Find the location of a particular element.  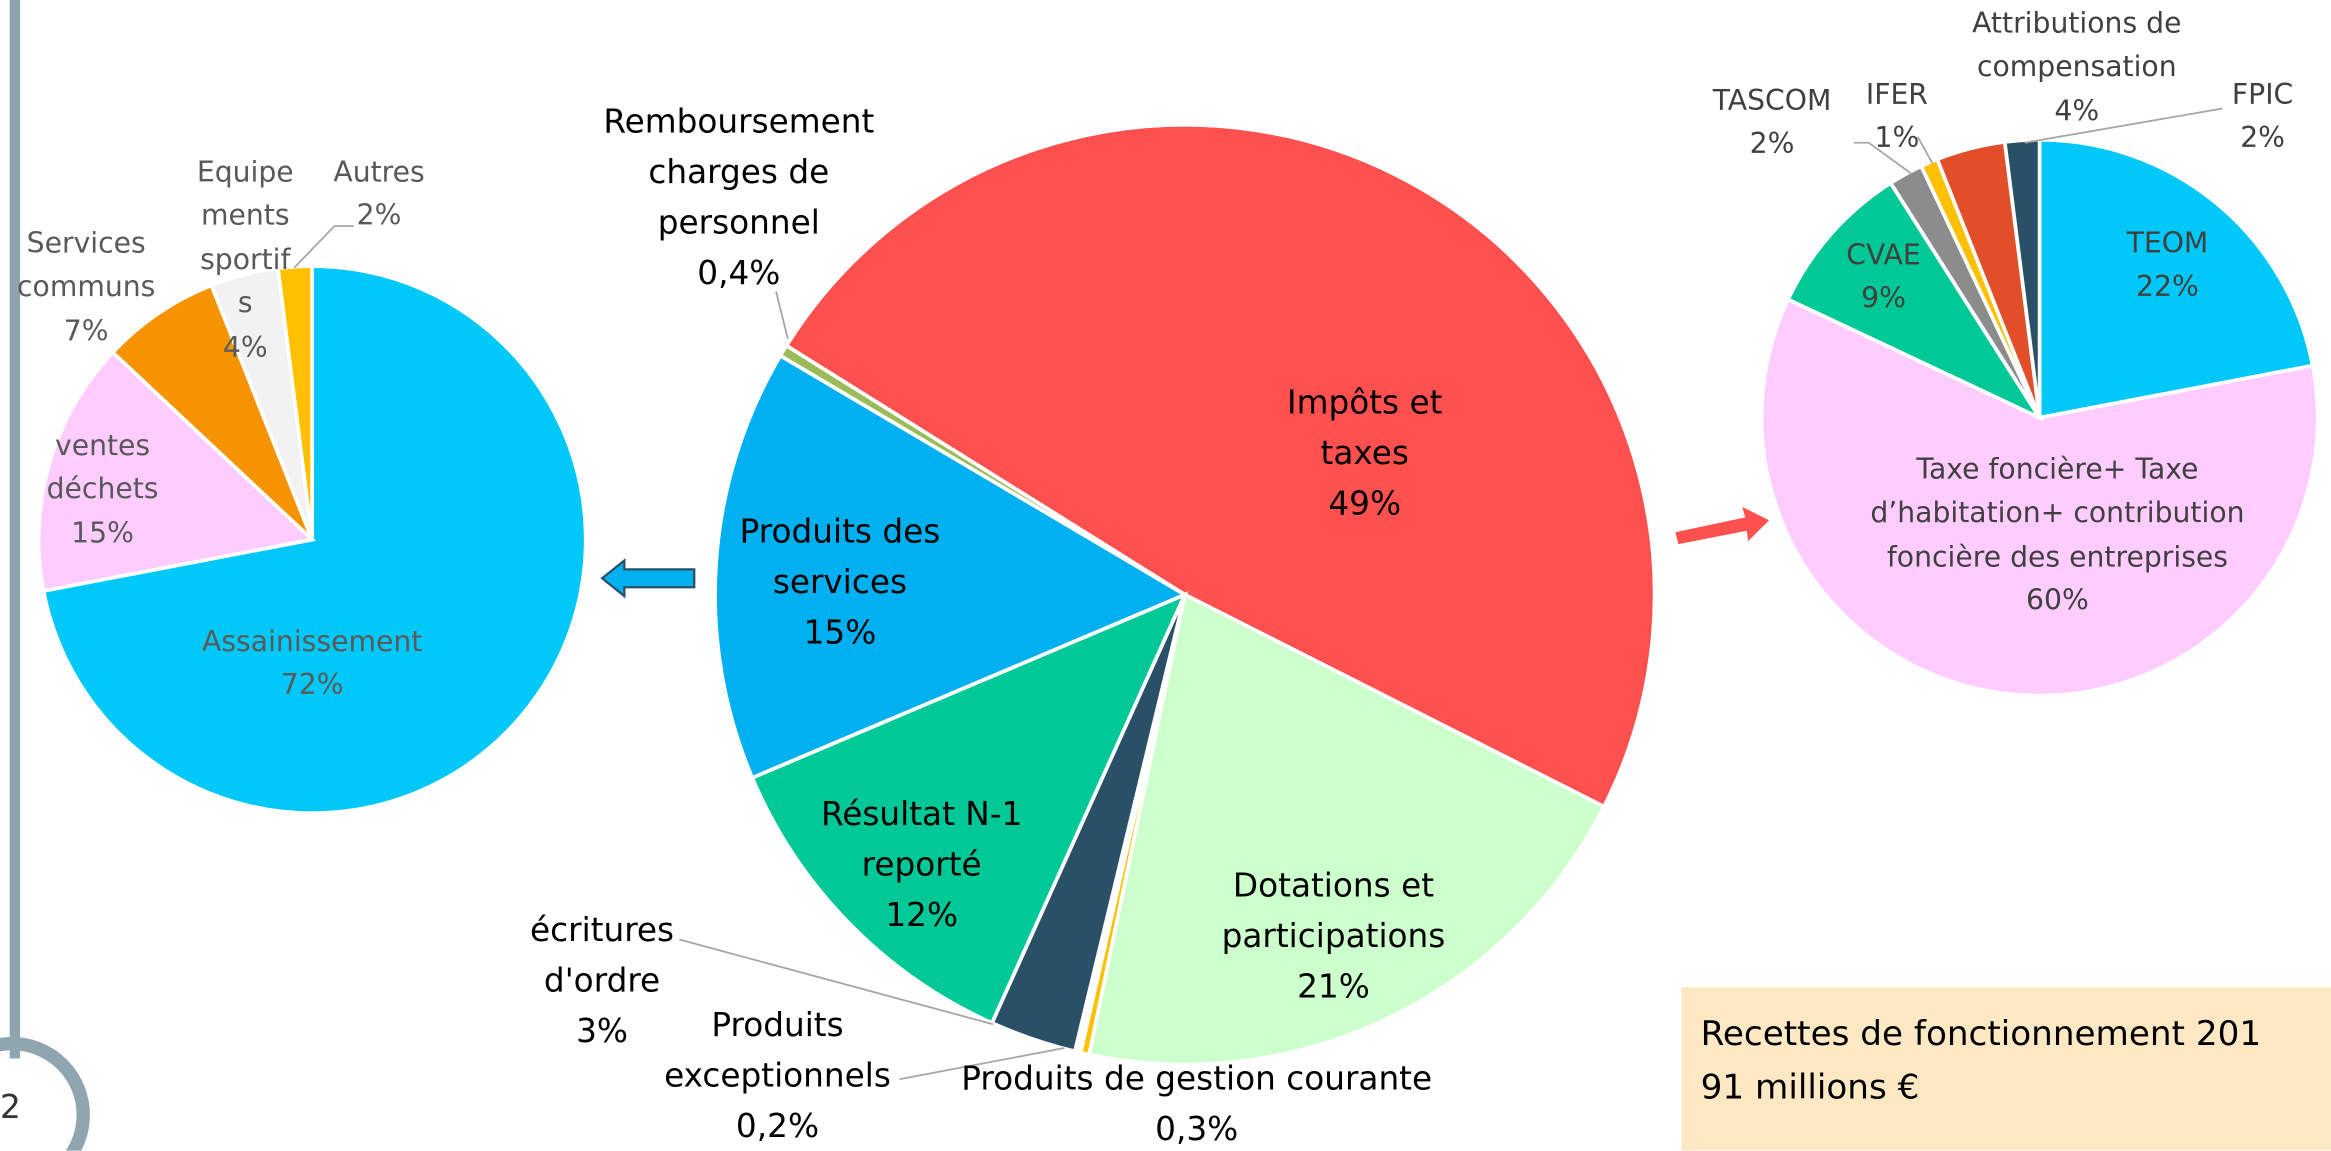

value-label: 0,4% is located at coordinates (739, 275).